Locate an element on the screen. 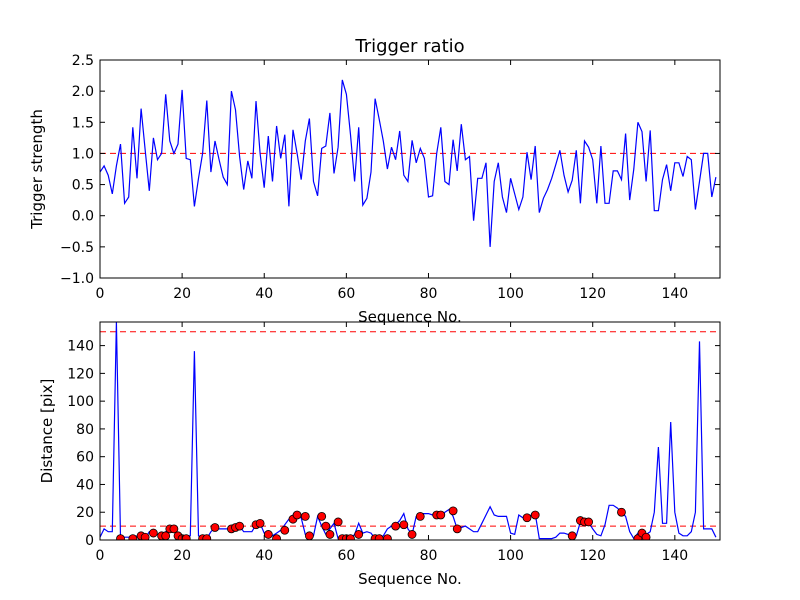  top-y-axis-label: Trigger strength is located at coordinates (37, 169).